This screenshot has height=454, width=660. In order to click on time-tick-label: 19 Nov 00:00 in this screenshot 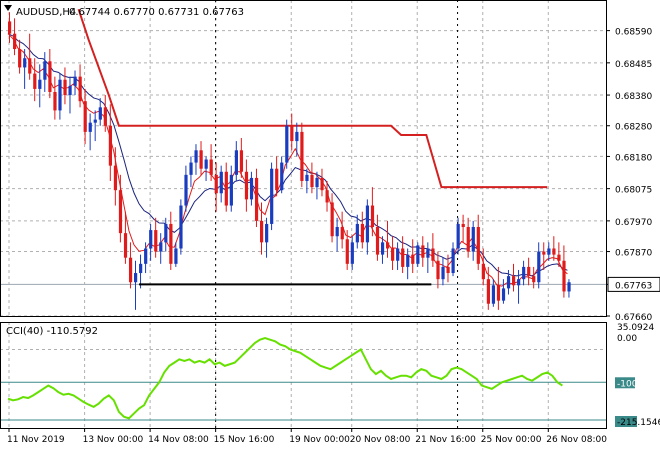, I will do `click(319, 440)`.